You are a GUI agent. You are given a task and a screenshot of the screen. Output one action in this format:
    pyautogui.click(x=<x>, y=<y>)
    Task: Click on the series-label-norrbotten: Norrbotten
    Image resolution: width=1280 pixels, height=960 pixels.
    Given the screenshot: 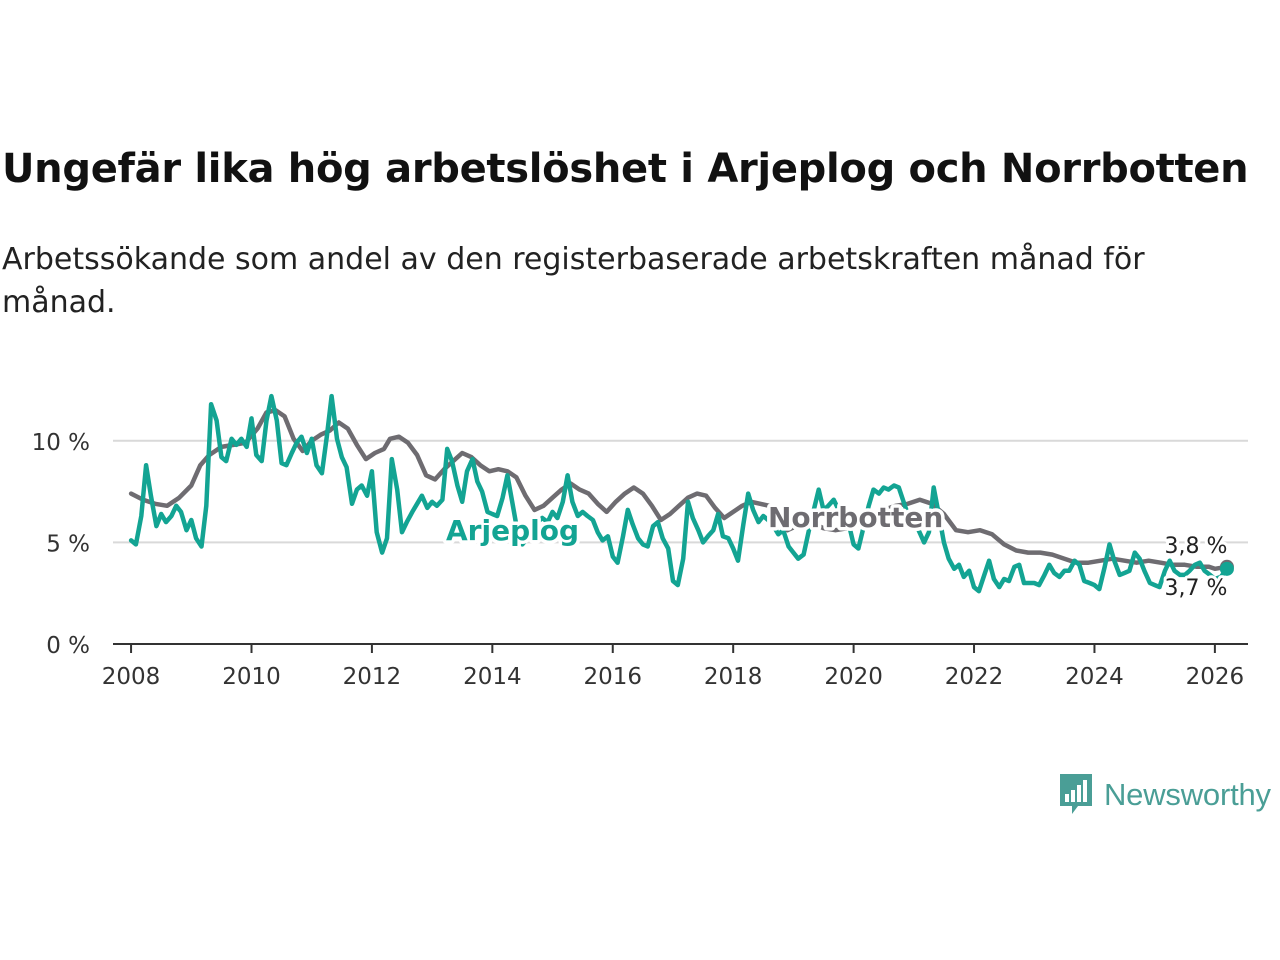 What is the action you would take?
    pyautogui.click(x=855, y=517)
    